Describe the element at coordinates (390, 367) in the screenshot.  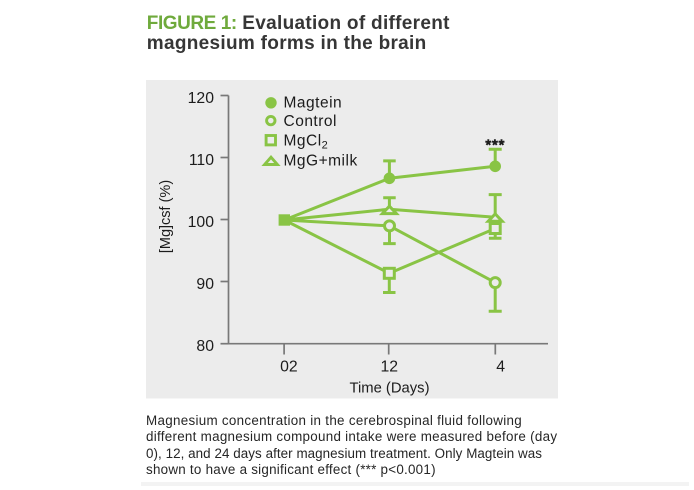
I see `svg-text: 12` at that location.